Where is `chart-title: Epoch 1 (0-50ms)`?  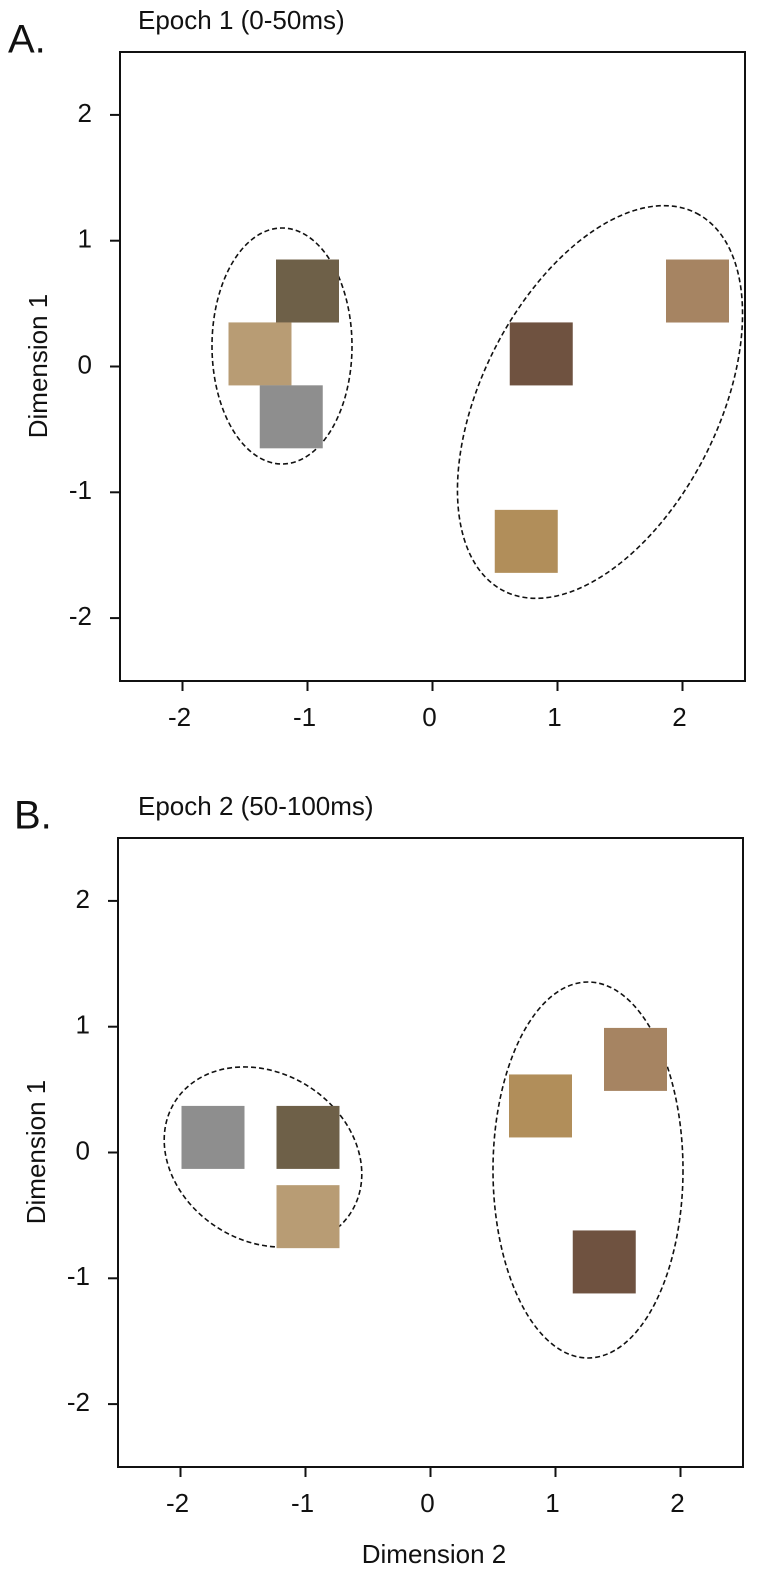
chart-title: Epoch 1 (0-50ms) is located at coordinates (241, 20).